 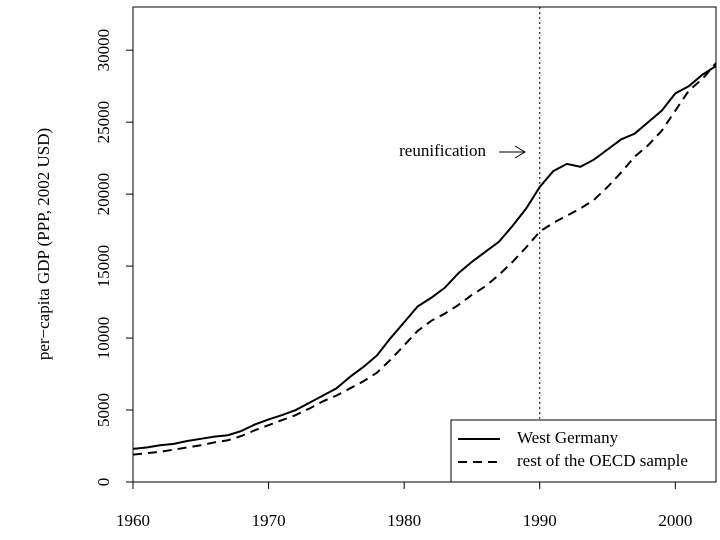 I want to click on y-tick-label: 25000, so click(x=103, y=122).